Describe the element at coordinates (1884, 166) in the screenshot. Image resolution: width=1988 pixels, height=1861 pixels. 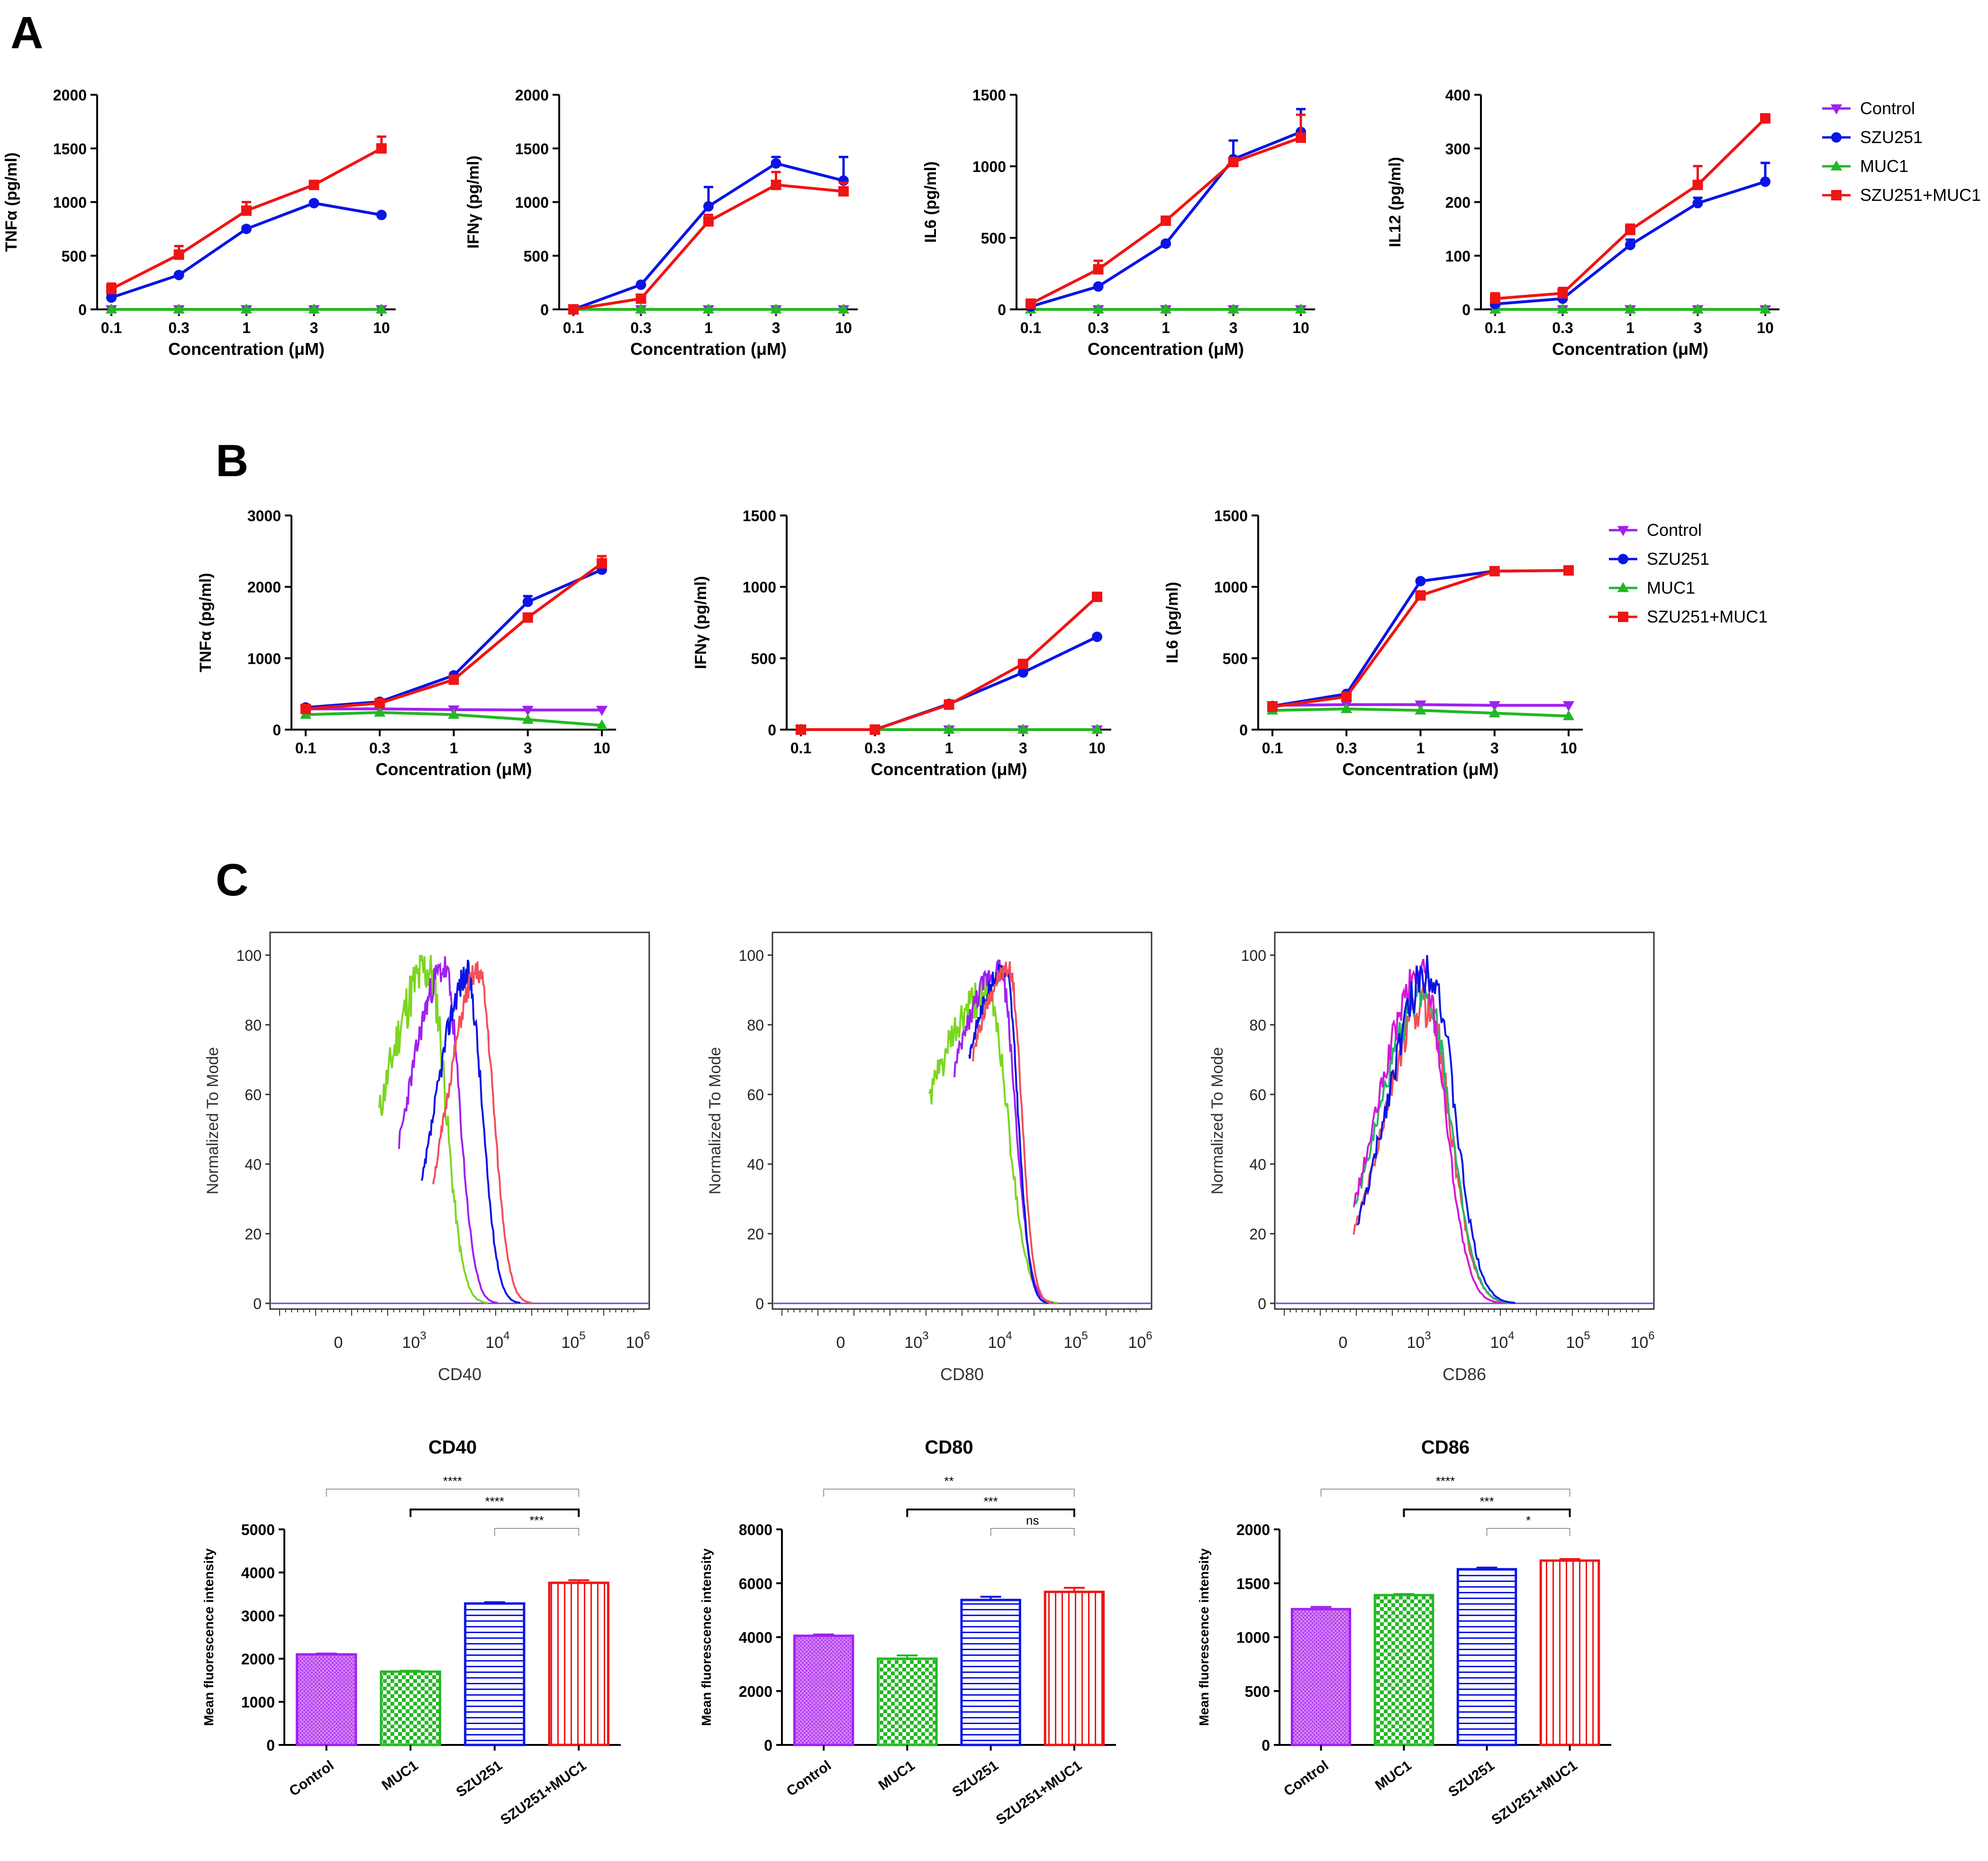
I see `legend-label-muc1: MUC1` at that location.